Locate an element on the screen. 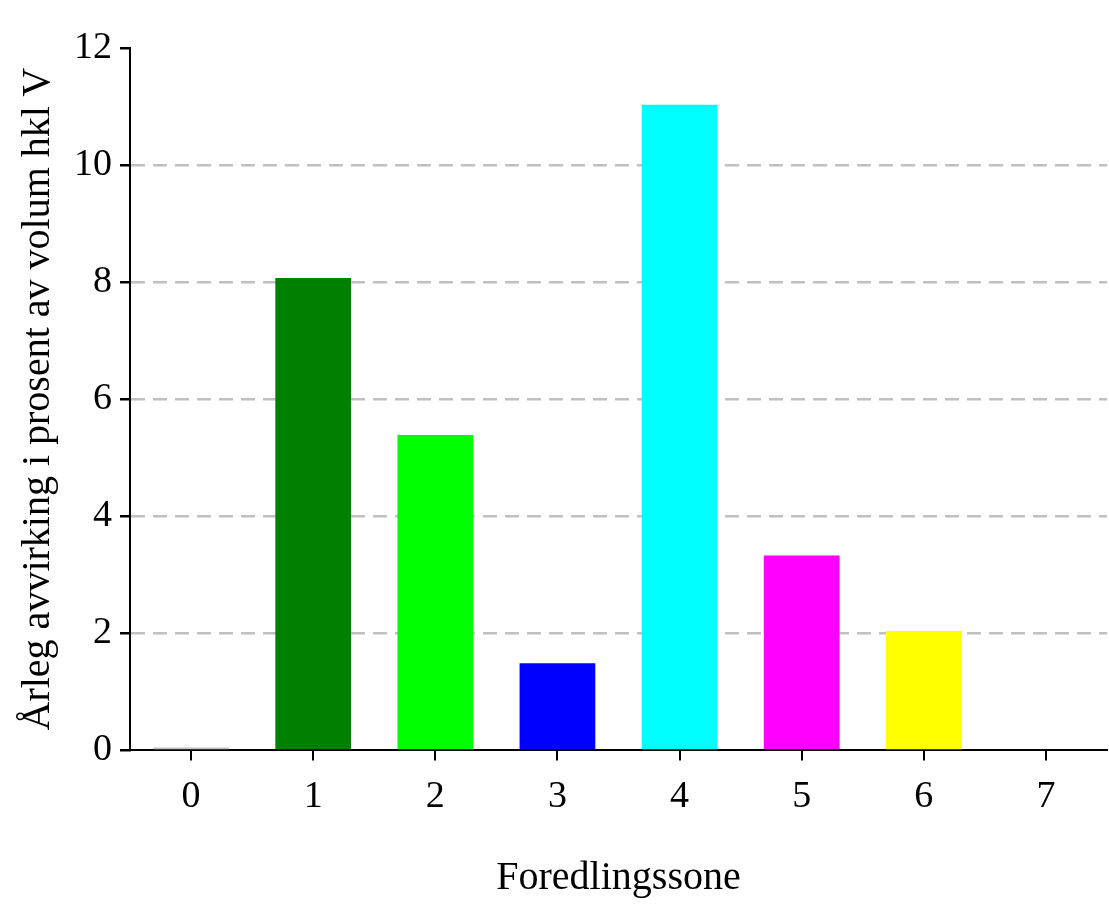 This screenshot has height=910, width=1109. x-tick-label: 2 is located at coordinates (435, 794).